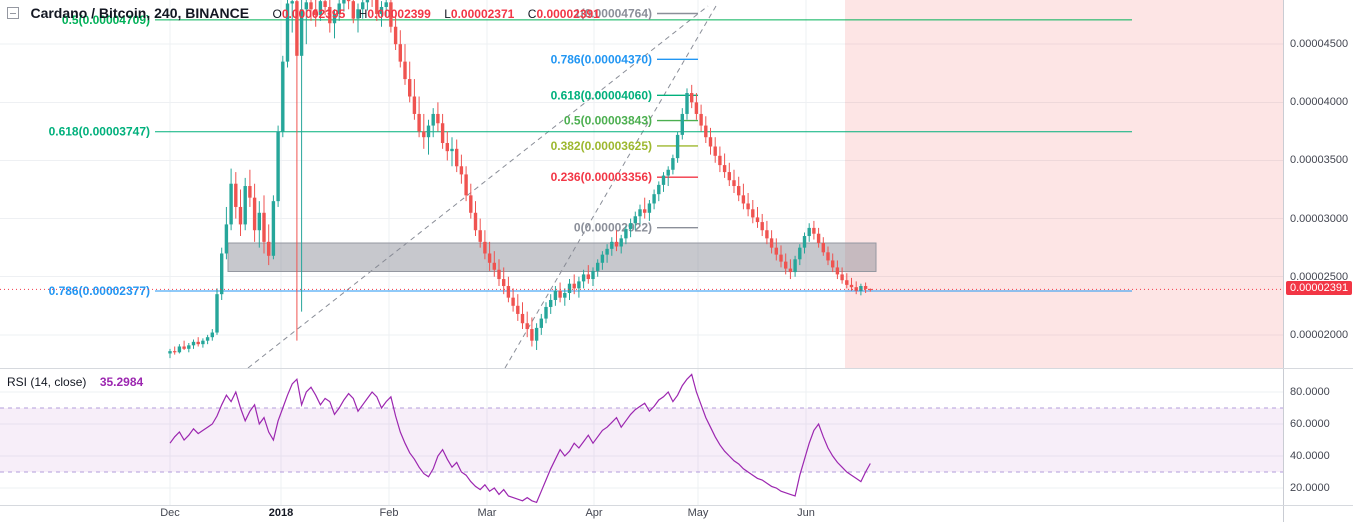  What do you see at coordinates (487, 513) in the screenshot?
I see `time-axis-label: Mar` at bounding box center [487, 513].